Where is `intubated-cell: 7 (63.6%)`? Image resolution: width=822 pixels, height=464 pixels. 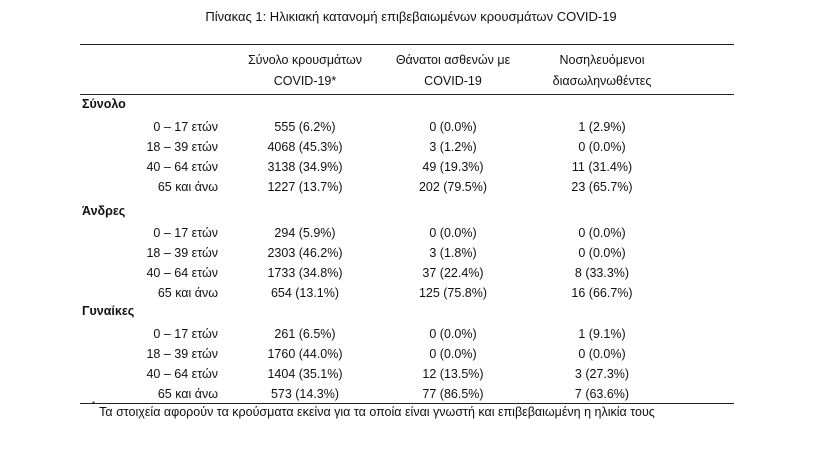
intubated-cell: 7 (63.6%) is located at coordinates (602, 394).